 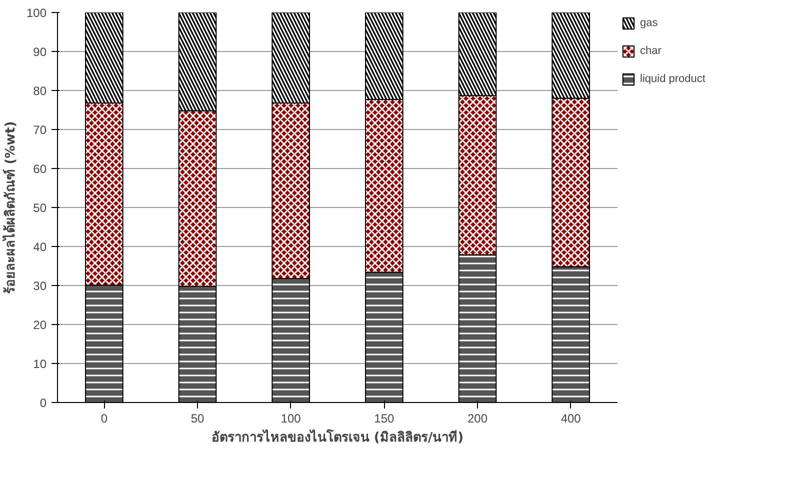 I want to click on legend-label: char, so click(x=651, y=51).